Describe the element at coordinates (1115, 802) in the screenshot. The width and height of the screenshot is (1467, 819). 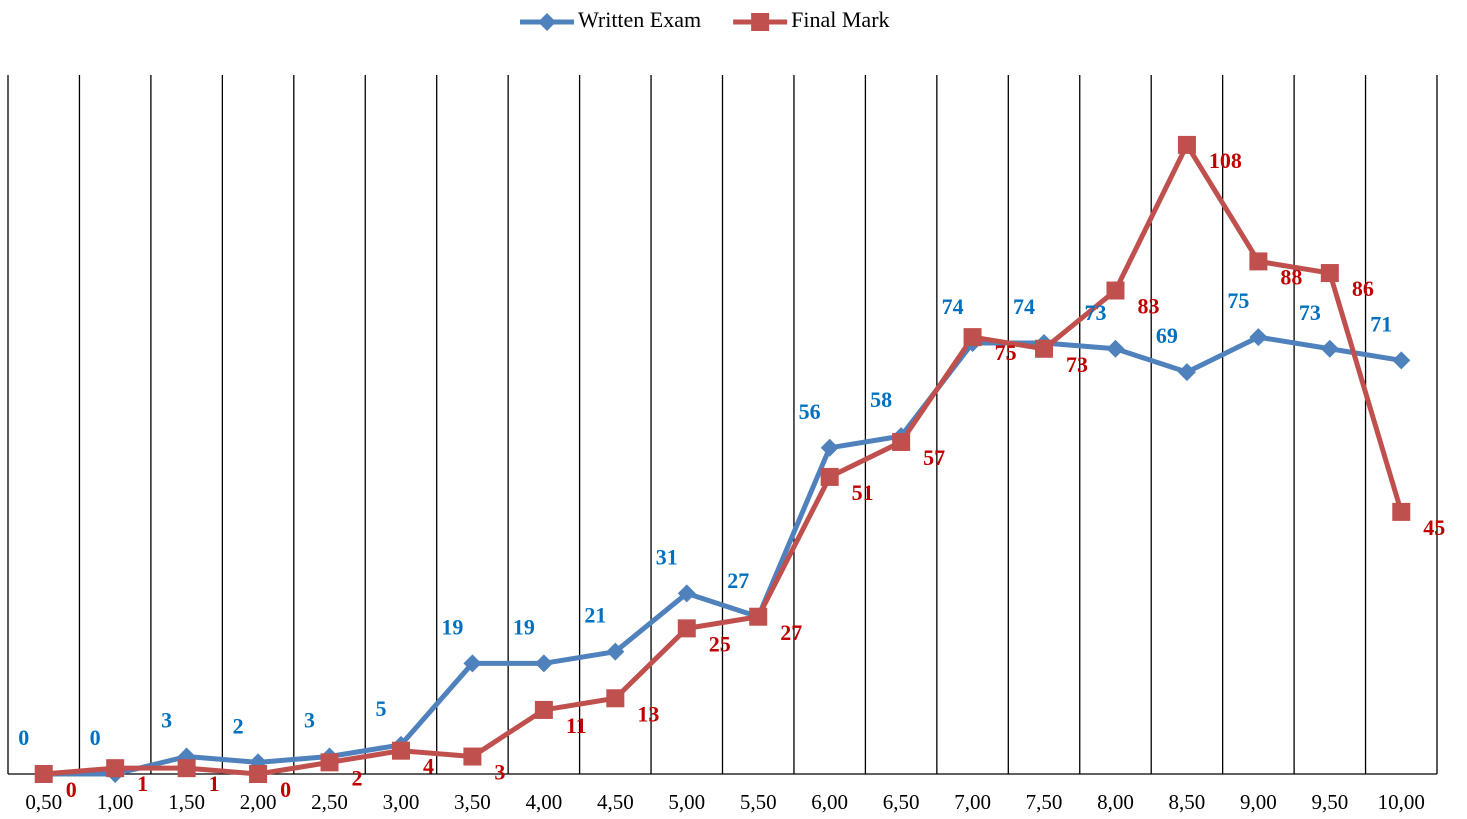
I see `x-tick-label: 8,00` at that location.